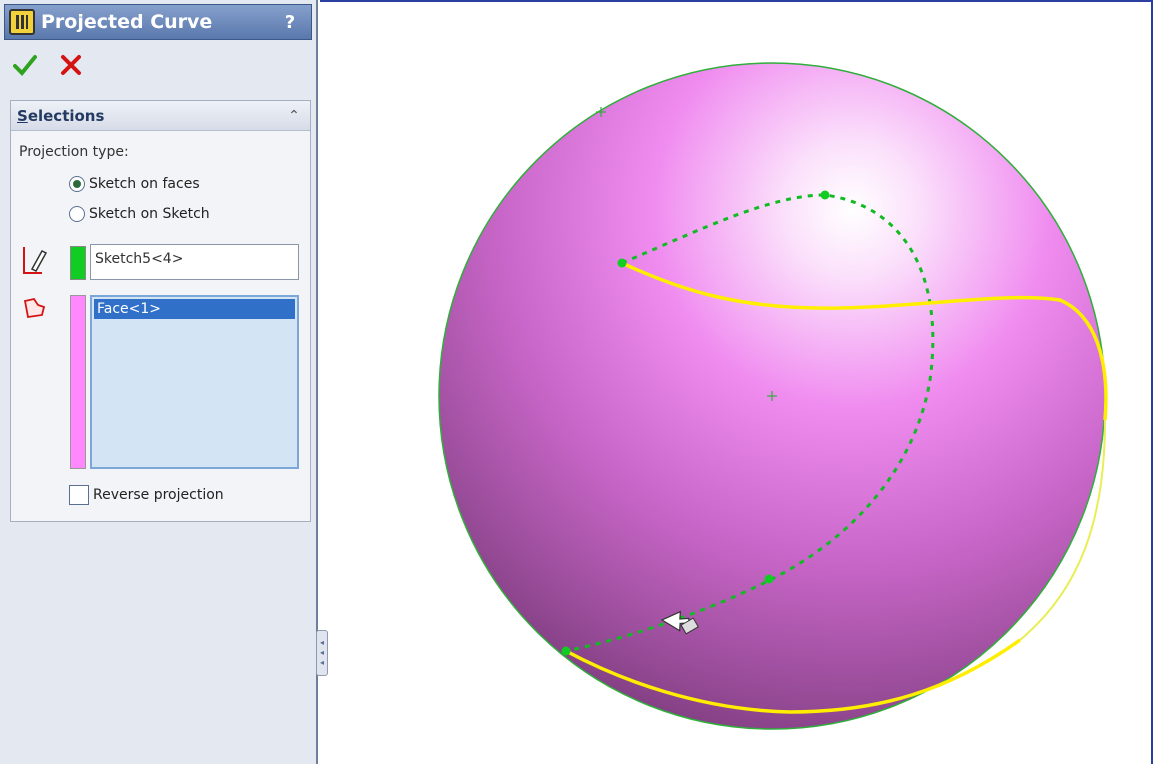 The width and height of the screenshot is (1153, 764). Describe the element at coordinates (61, 115) in the screenshot. I see `selections-title: Selections` at that location.